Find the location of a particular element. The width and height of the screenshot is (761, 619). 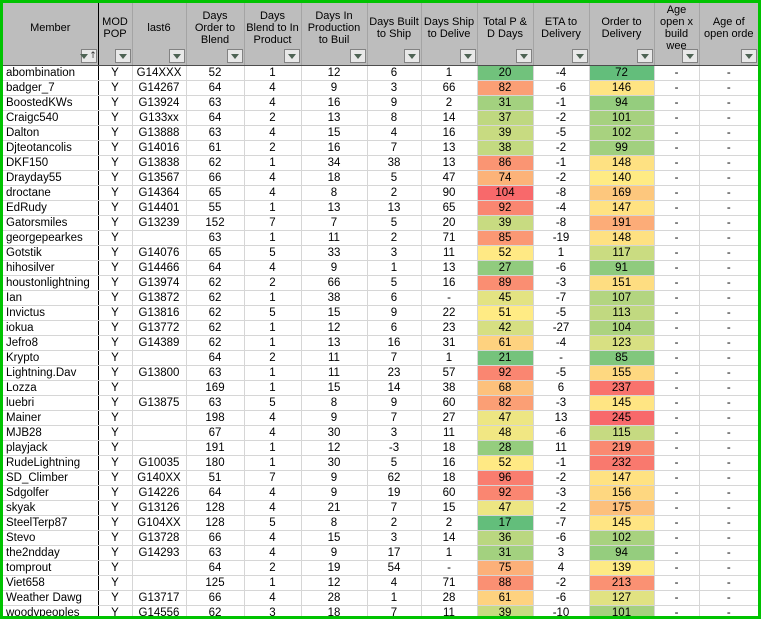

cell-total-pd-days: 88 is located at coordinates (505, 583).